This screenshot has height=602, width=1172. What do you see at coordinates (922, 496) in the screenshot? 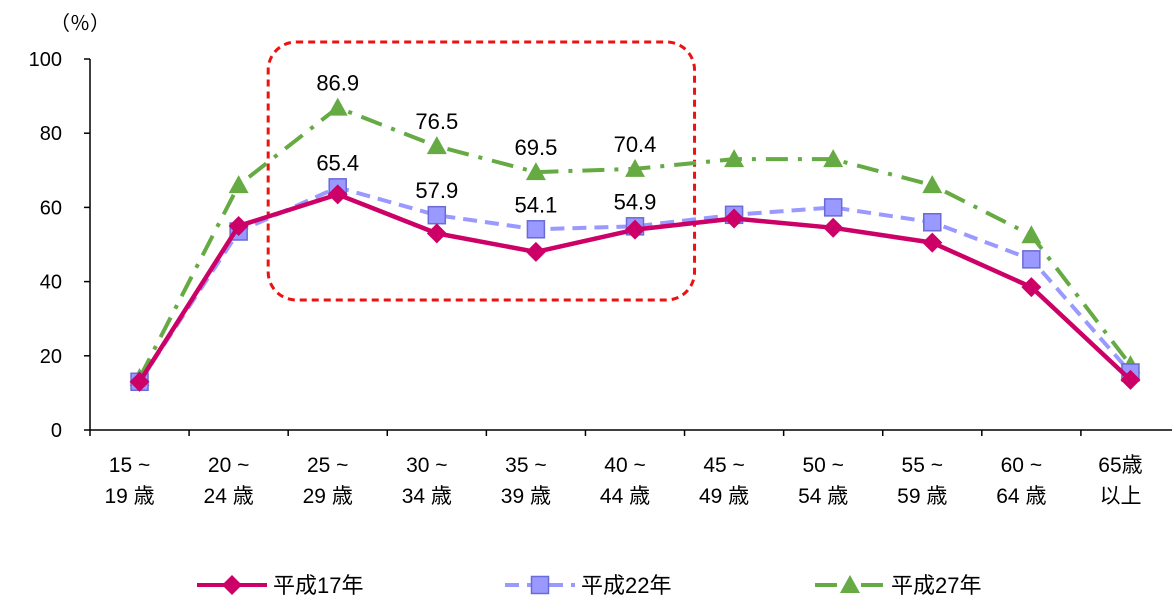
I see `x-tick-label: 59 歳` at bounding box center [922, 496].